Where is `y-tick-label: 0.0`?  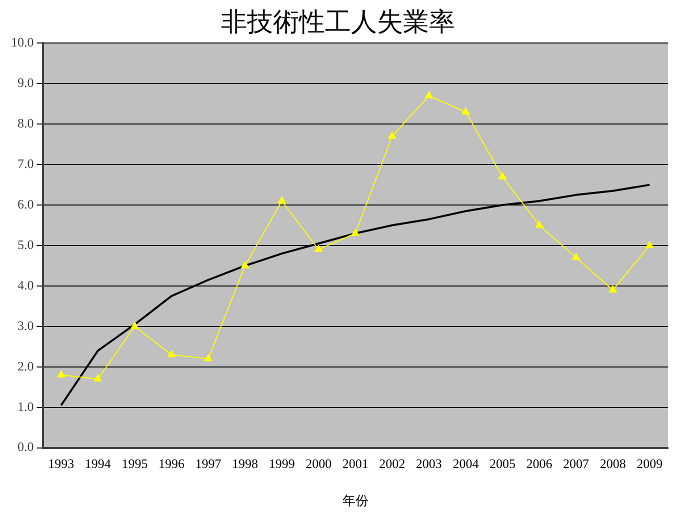
y-tick-label: 0.0 is located at coordinates (26, 446).